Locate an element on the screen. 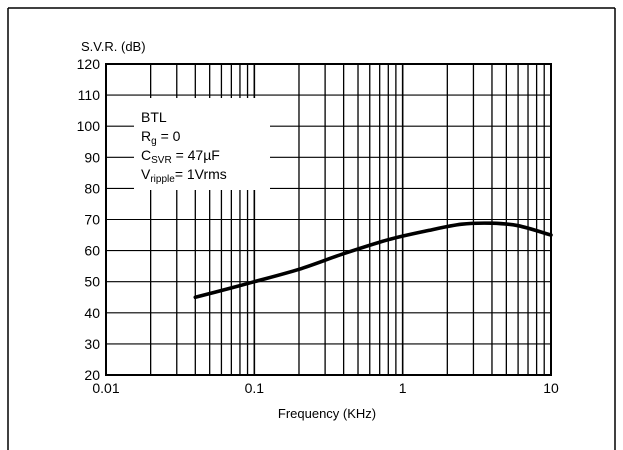 The height and width of the screenshot is (450, 623). y-tick-label: 40 is located at coordinates (92, 313).